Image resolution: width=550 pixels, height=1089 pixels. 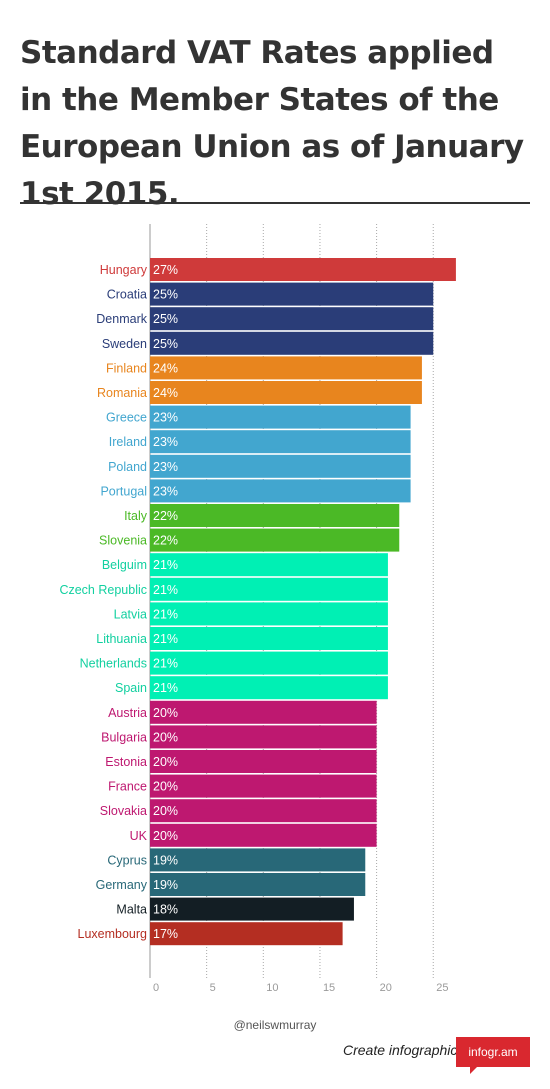 I want to click on category-label-ireland: Ireland, so click(x=128, y=442).